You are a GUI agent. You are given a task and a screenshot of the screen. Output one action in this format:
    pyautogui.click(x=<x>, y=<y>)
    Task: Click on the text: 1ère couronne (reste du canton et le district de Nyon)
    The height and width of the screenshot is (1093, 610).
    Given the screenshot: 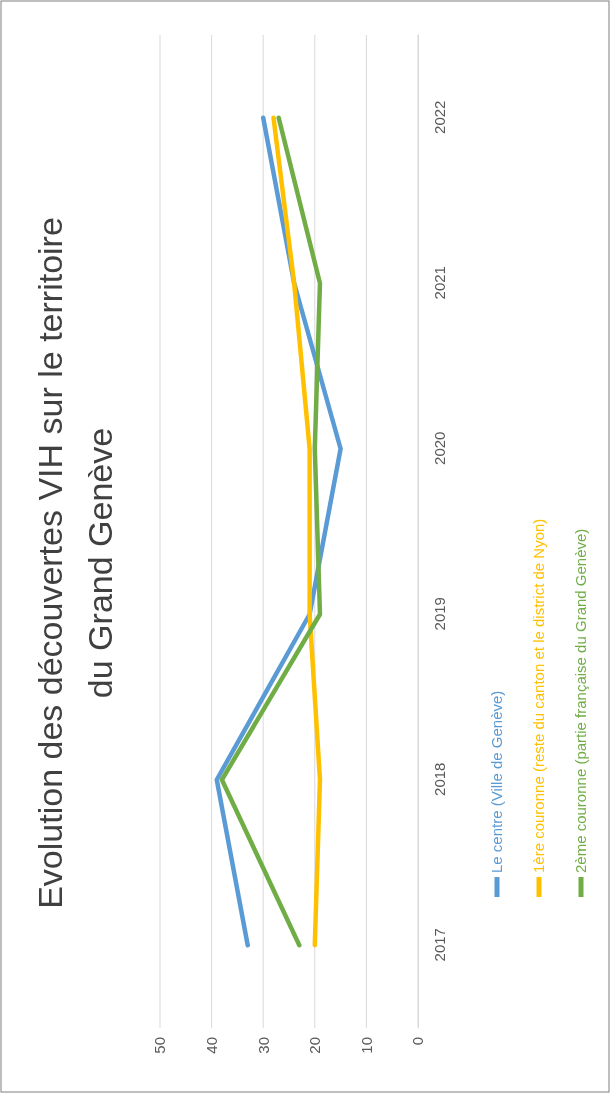 What is the action you would take?
    pyautogui.click(x=538, y=695)
    